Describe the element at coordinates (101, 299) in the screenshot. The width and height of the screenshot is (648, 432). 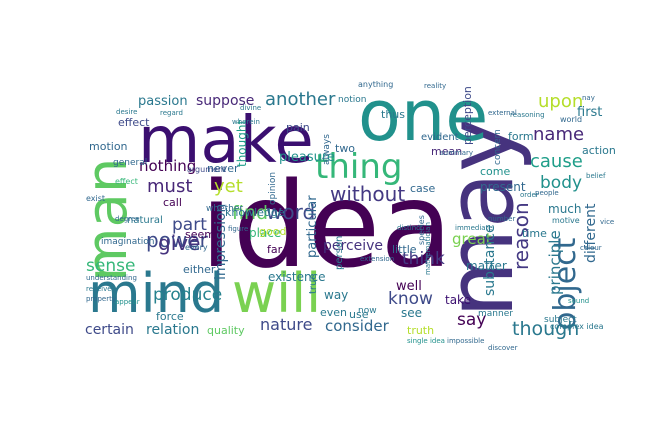
I see `cloud-word-property: property` at that location.